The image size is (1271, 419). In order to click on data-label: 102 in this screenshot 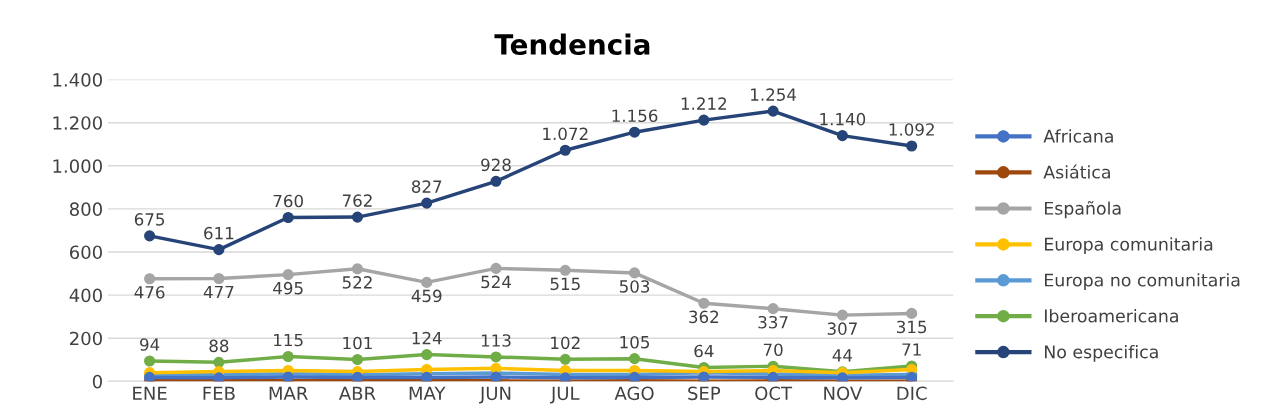, I will do `click(565, 343)`.